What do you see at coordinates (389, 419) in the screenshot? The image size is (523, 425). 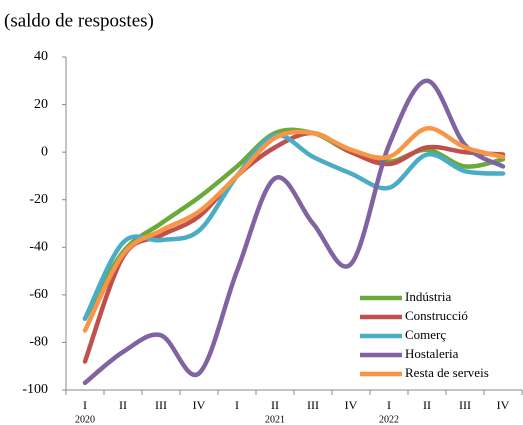 I see `year-label: 2022` at bounding box center [389, 419].